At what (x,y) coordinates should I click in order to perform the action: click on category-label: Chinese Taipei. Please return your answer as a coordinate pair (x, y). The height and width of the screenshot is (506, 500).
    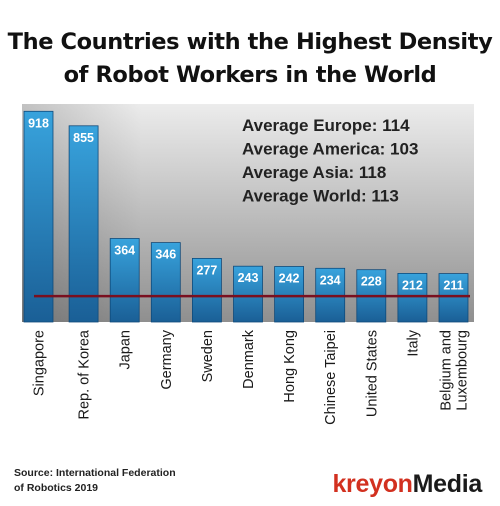
    Looking at the image, I should click on (331, 377).